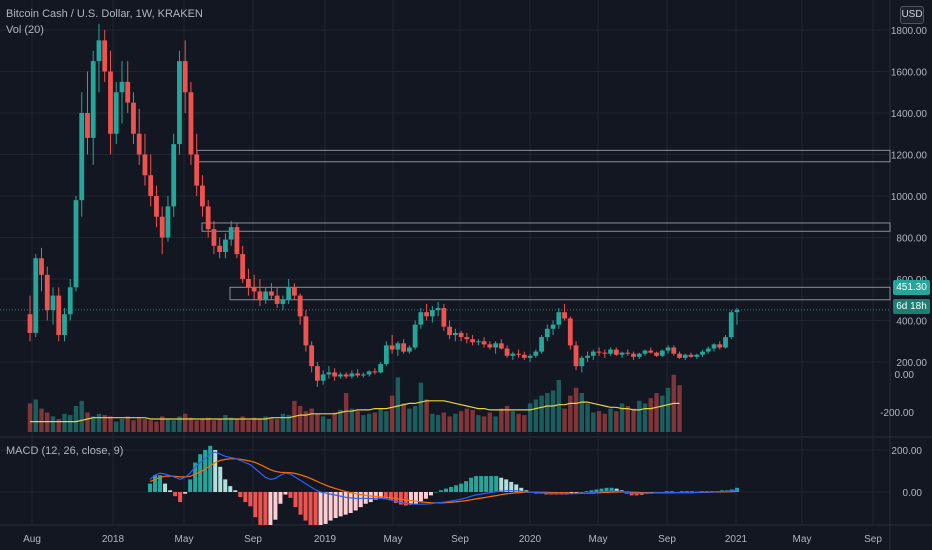 The image size is (932, 550). Describe the element at coordinates (543, 156) in the screenshot. I see `resistance-zone` at that location.